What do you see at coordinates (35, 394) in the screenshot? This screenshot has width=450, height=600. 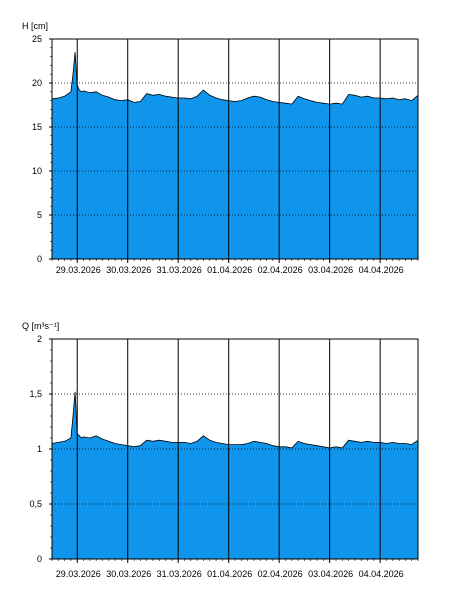 I see `y-tick-label: 1,5` at bounding box center [35, 394].